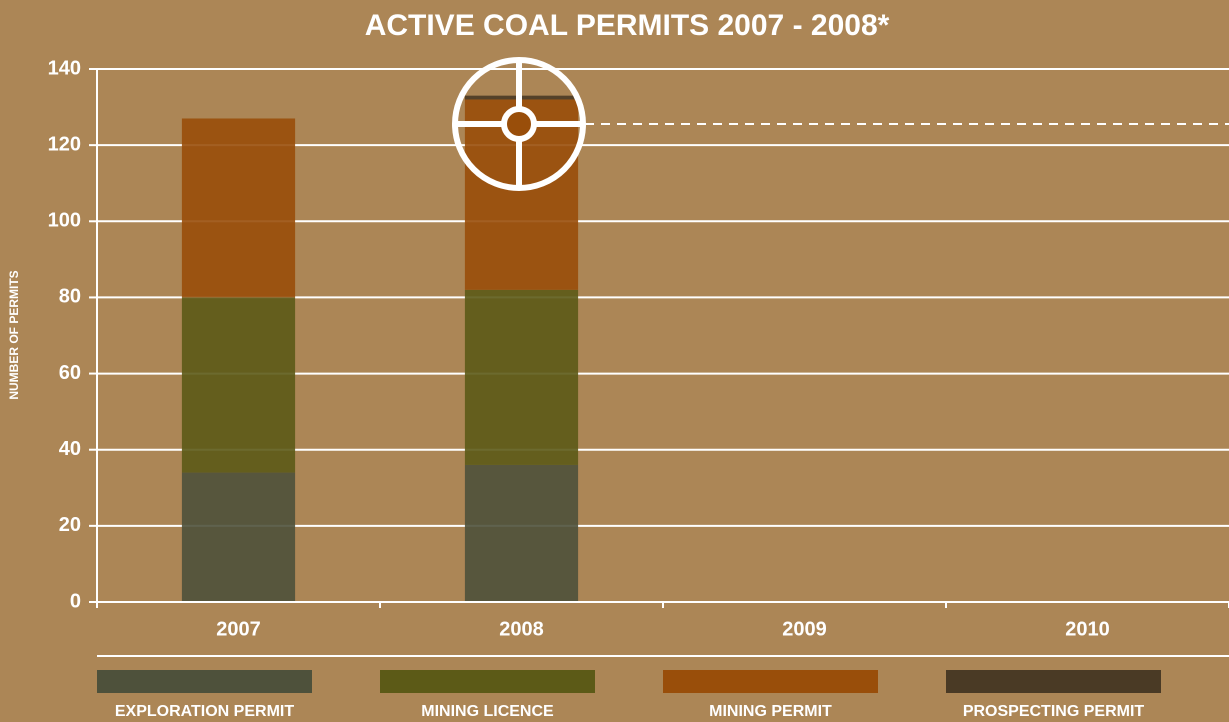  What do you see at coordinates (14, 334) in the screenshot?
I see `y-axis-label: NUMBER OF PERMITS` at bounding box center [14, 334].